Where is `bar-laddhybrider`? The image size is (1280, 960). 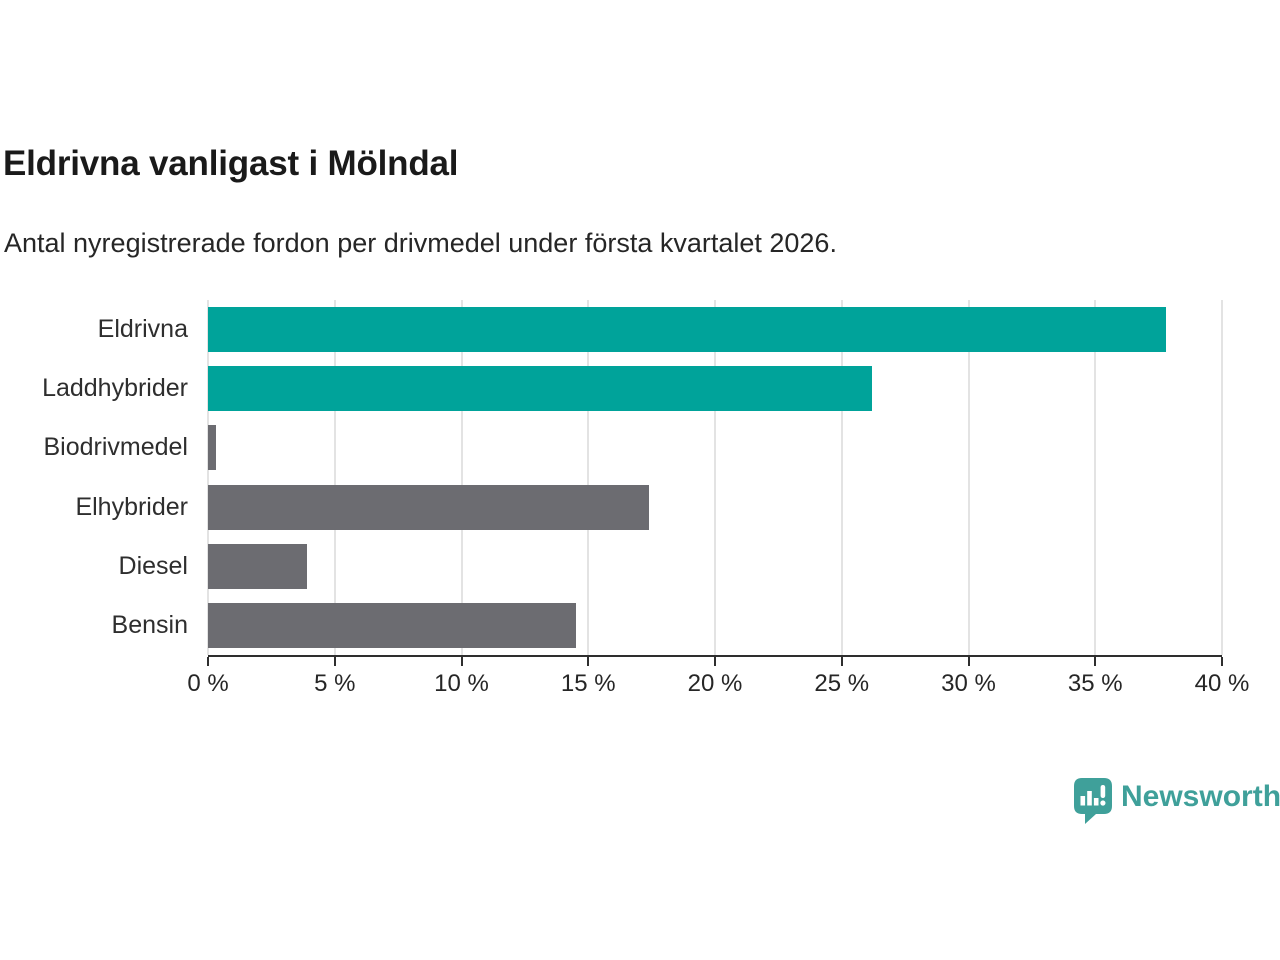 bar-laddhybrider is located at coordinates (540, 389).